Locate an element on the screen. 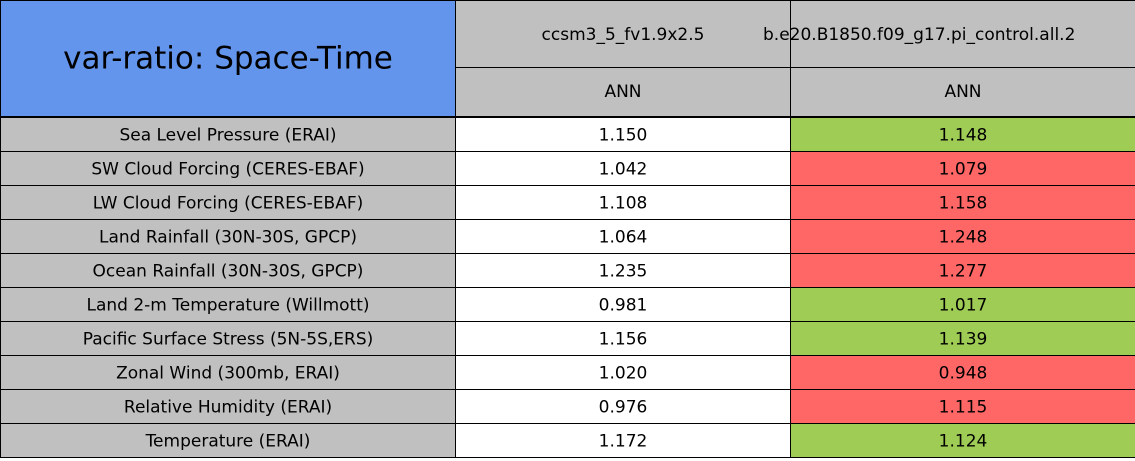  row-label: Land Rainfall (30N-30S, GPCP) is located at coordinates (228, 238).